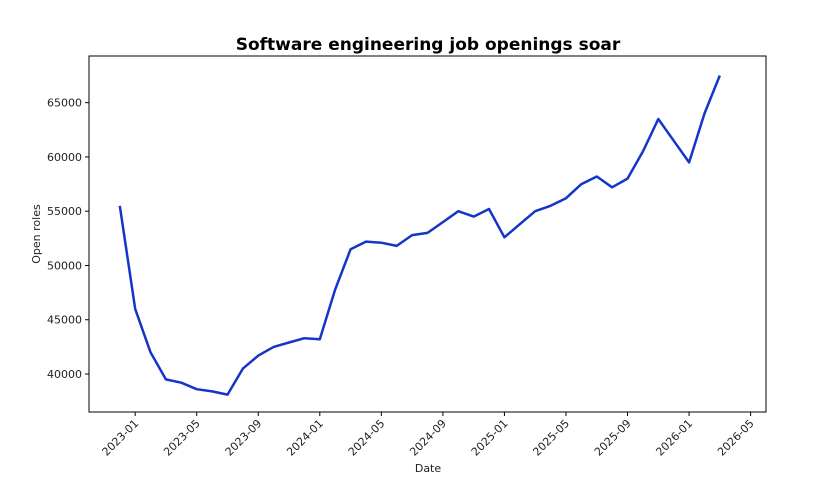 Image resolution: width=837 pixels, height=490 pixels. Describe the element at coordinates (64, 211) in the screenshot. I see `y-tick-label: 55000` at that location.